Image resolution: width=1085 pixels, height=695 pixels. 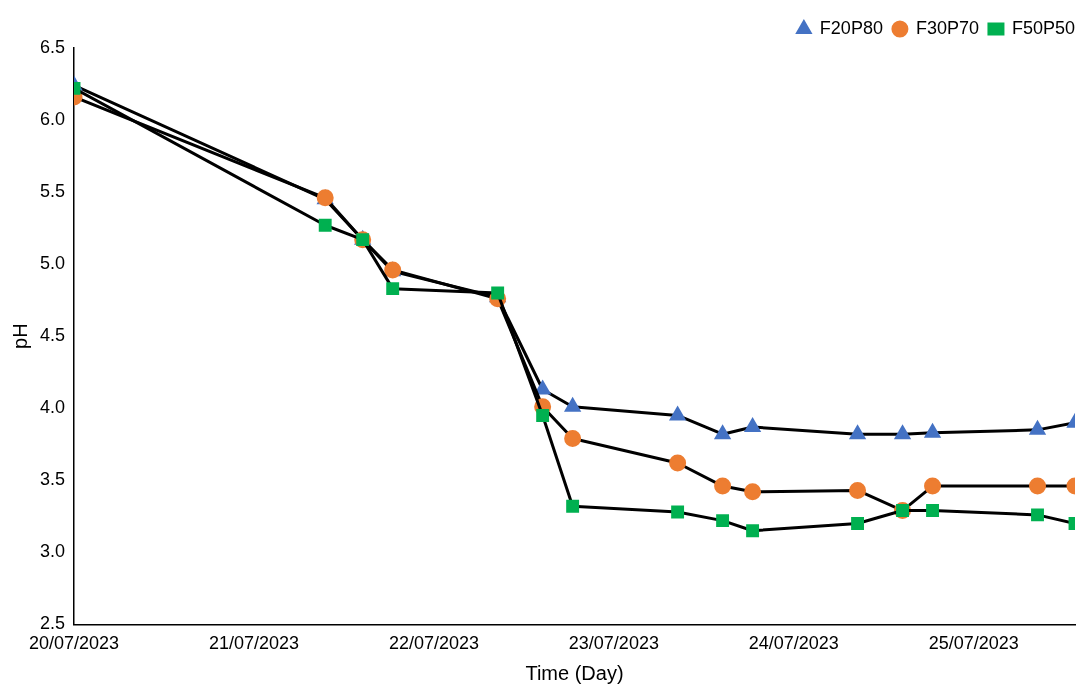 What do you see at coordinates (574, 672) in the screenshot?
I see `x-axis-title: Time (Day)` at bounding box center [574, 672].